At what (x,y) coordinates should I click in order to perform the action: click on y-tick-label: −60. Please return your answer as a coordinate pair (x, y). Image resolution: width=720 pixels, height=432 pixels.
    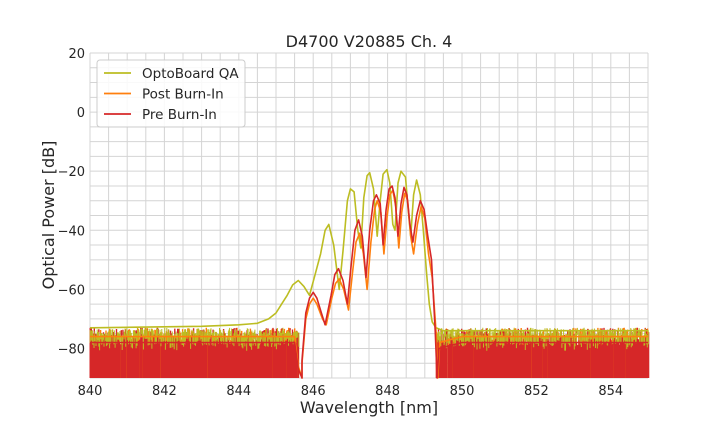
    Looking at the image, I should click on (71, 290).